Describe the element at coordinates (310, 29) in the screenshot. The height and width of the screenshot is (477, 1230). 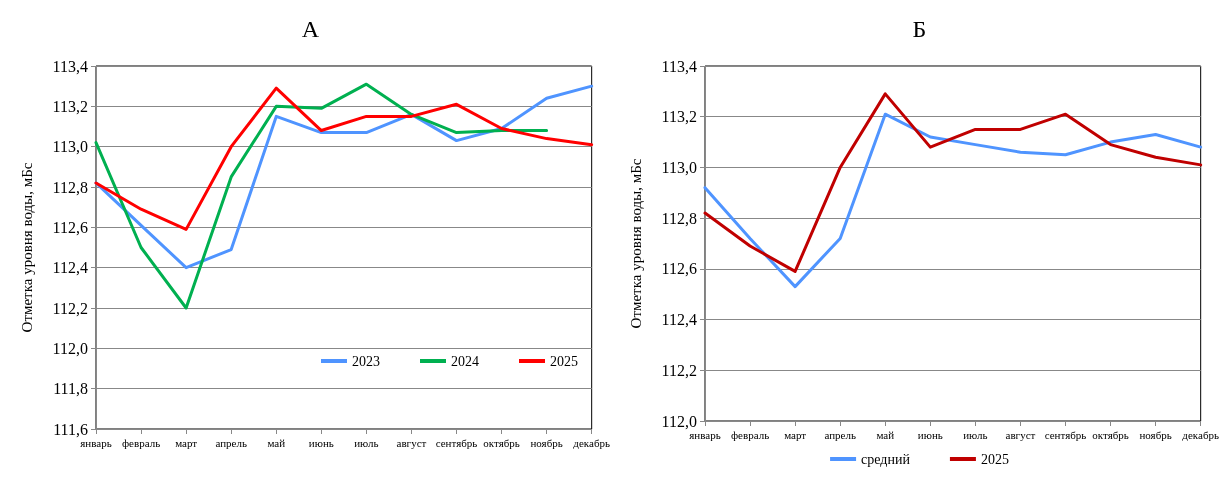
I see `chart-title: А` at that location.